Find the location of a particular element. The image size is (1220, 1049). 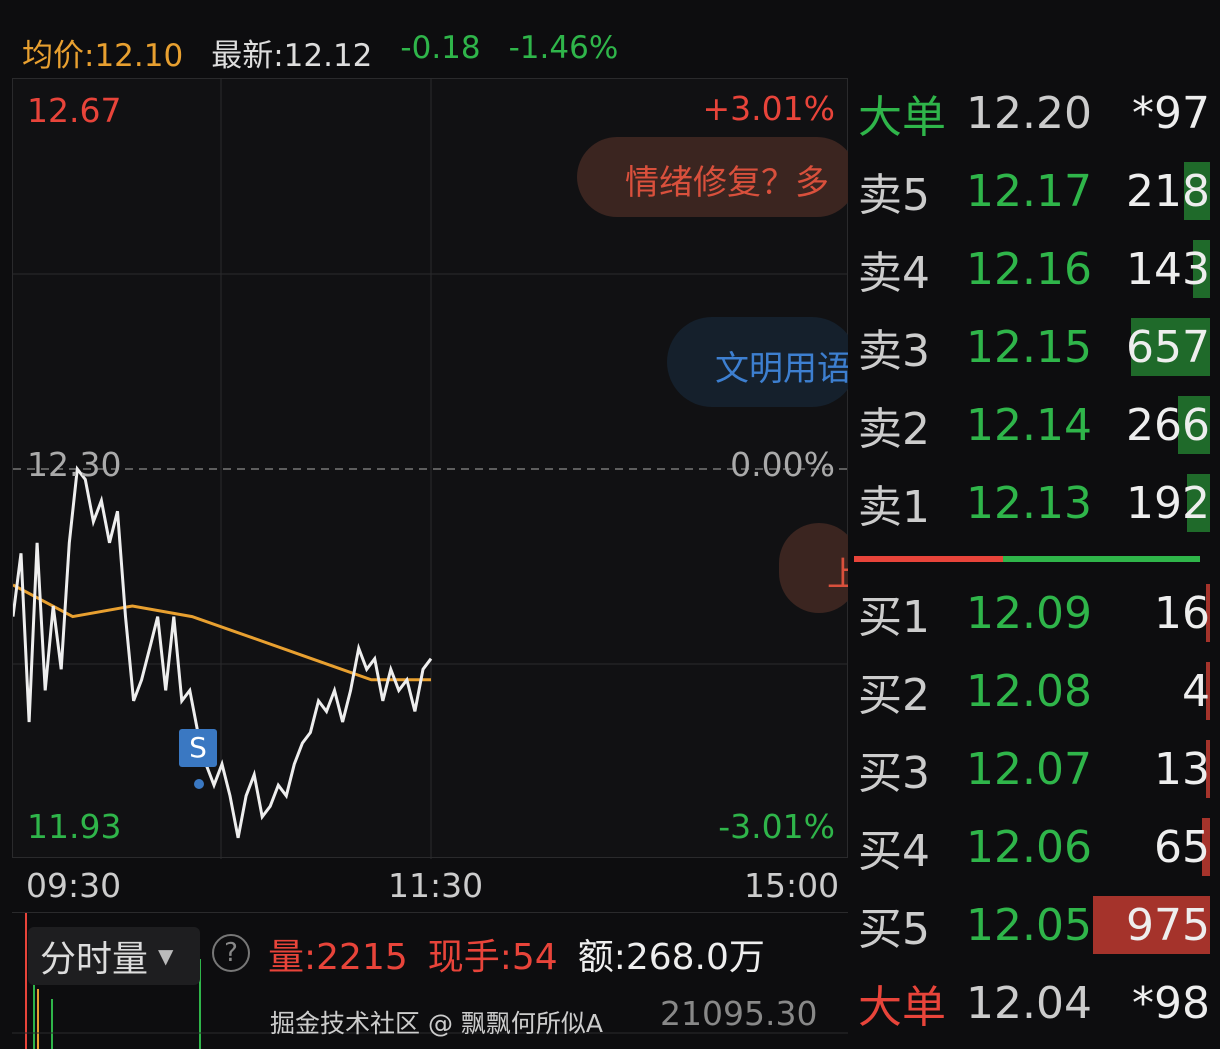

ask-row: 卖3 12.15 657 is located at coordinates (1034, 347).